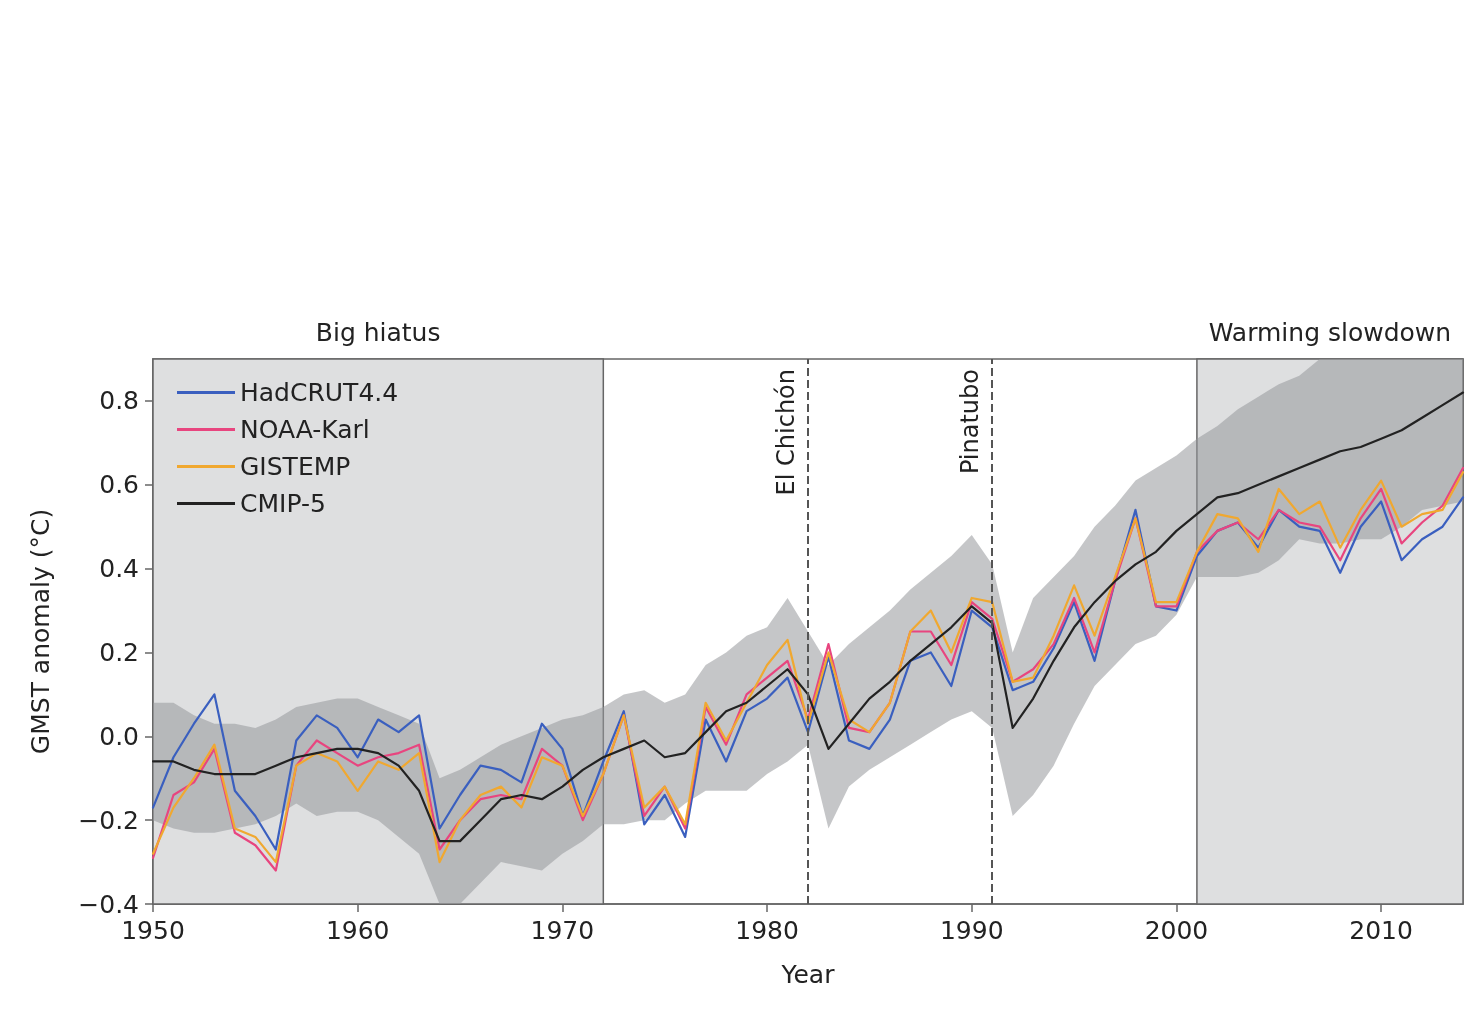 This screenshot has width=1476, height=1017. Describe the element at coordinates (108, 904) in the screenshot. I see `y-tick-label: −0.4` at that location.